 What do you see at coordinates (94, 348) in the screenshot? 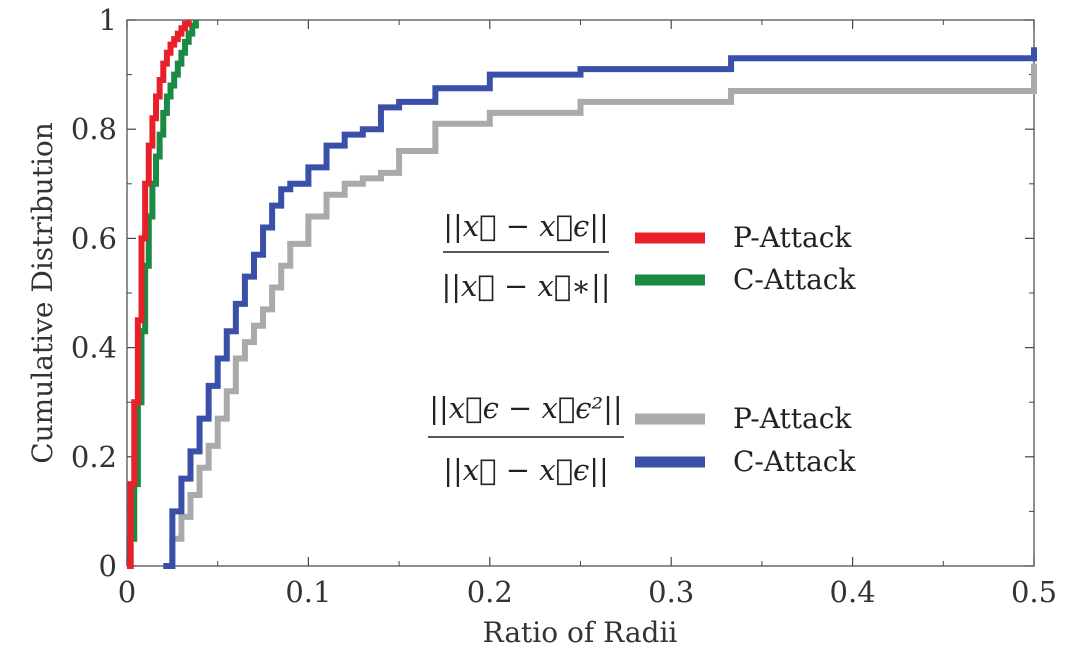
I see `y-tick-label-2: 0.4` at bounding box center [94, 348].